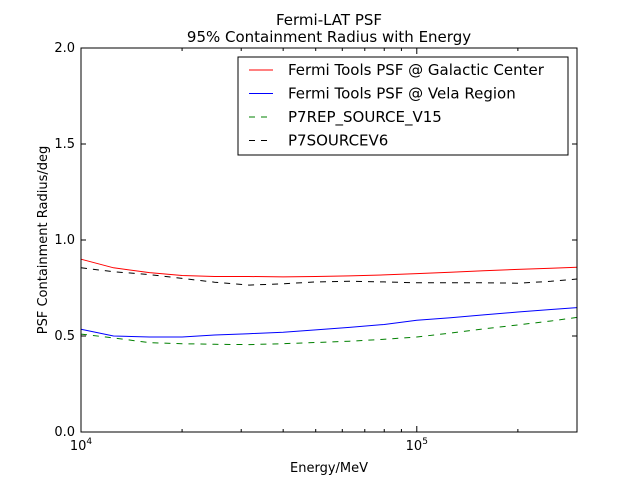  What do you see at coordinates (402, 94) in the screenshot?
I see `legend-label-2: Fermi Tools PSF @ Vela Region` at bounding box center [402, 94].